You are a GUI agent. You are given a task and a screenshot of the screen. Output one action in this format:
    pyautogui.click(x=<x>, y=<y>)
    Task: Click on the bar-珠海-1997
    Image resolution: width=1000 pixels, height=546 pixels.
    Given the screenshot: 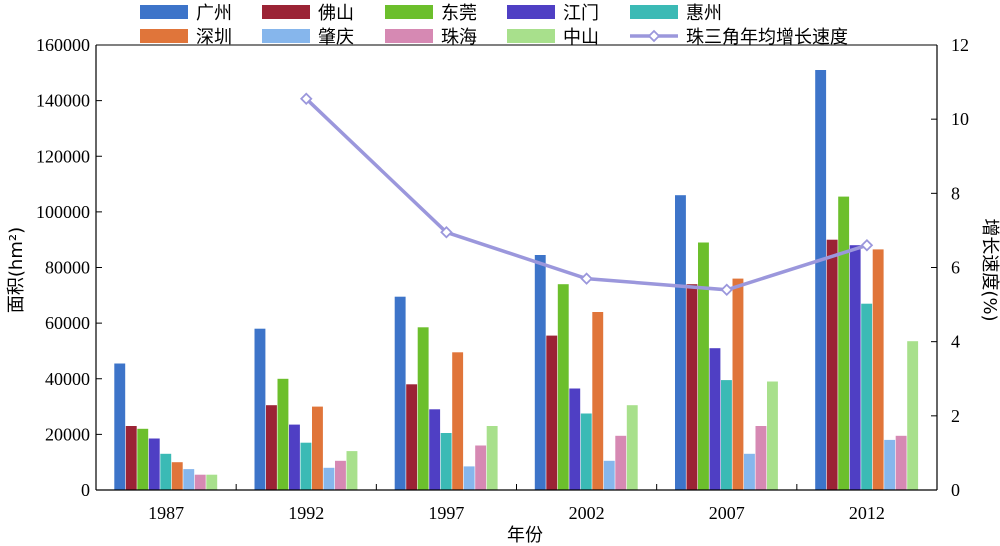 What is the action you would take?
    pyautogui.click(x=481, y=467)
    